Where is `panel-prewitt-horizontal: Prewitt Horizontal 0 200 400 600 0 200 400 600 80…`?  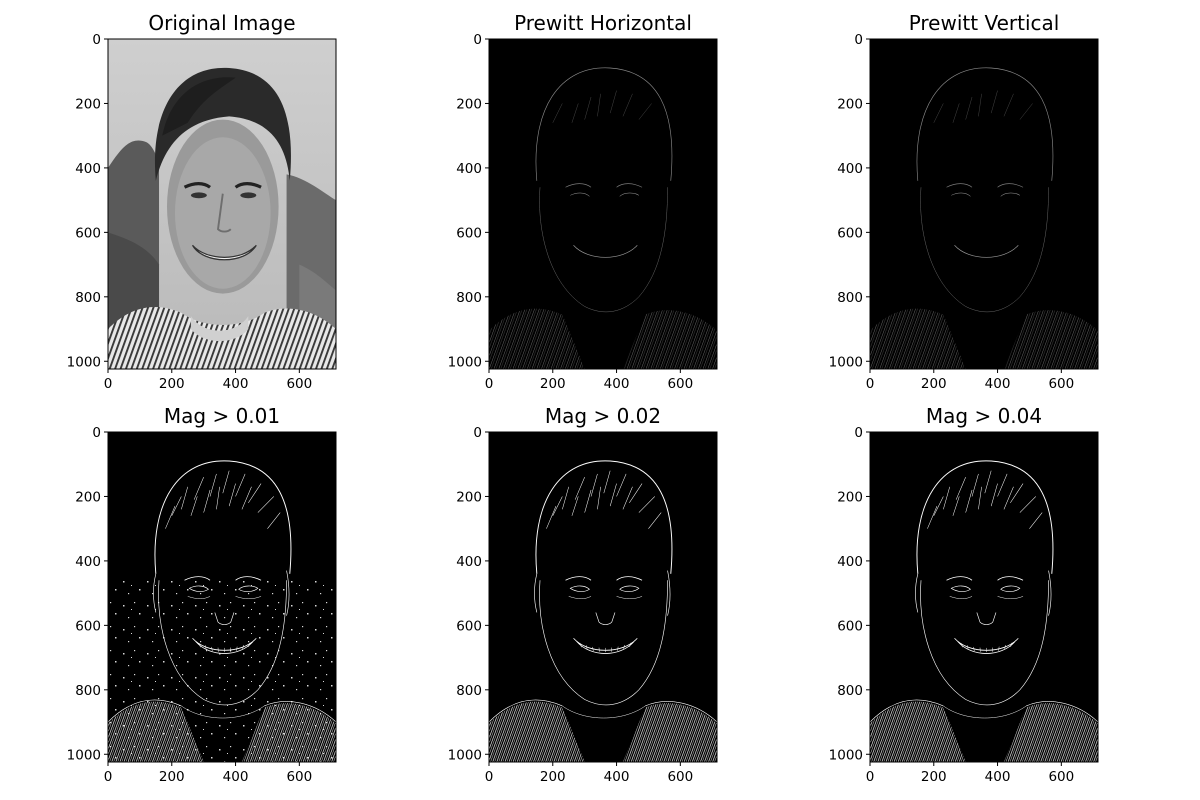 panel-prewitt-horizontal: Prewitt Horizontal 0 200 400 600 0 200 400 600 80… is located at coordinates (583, 201).